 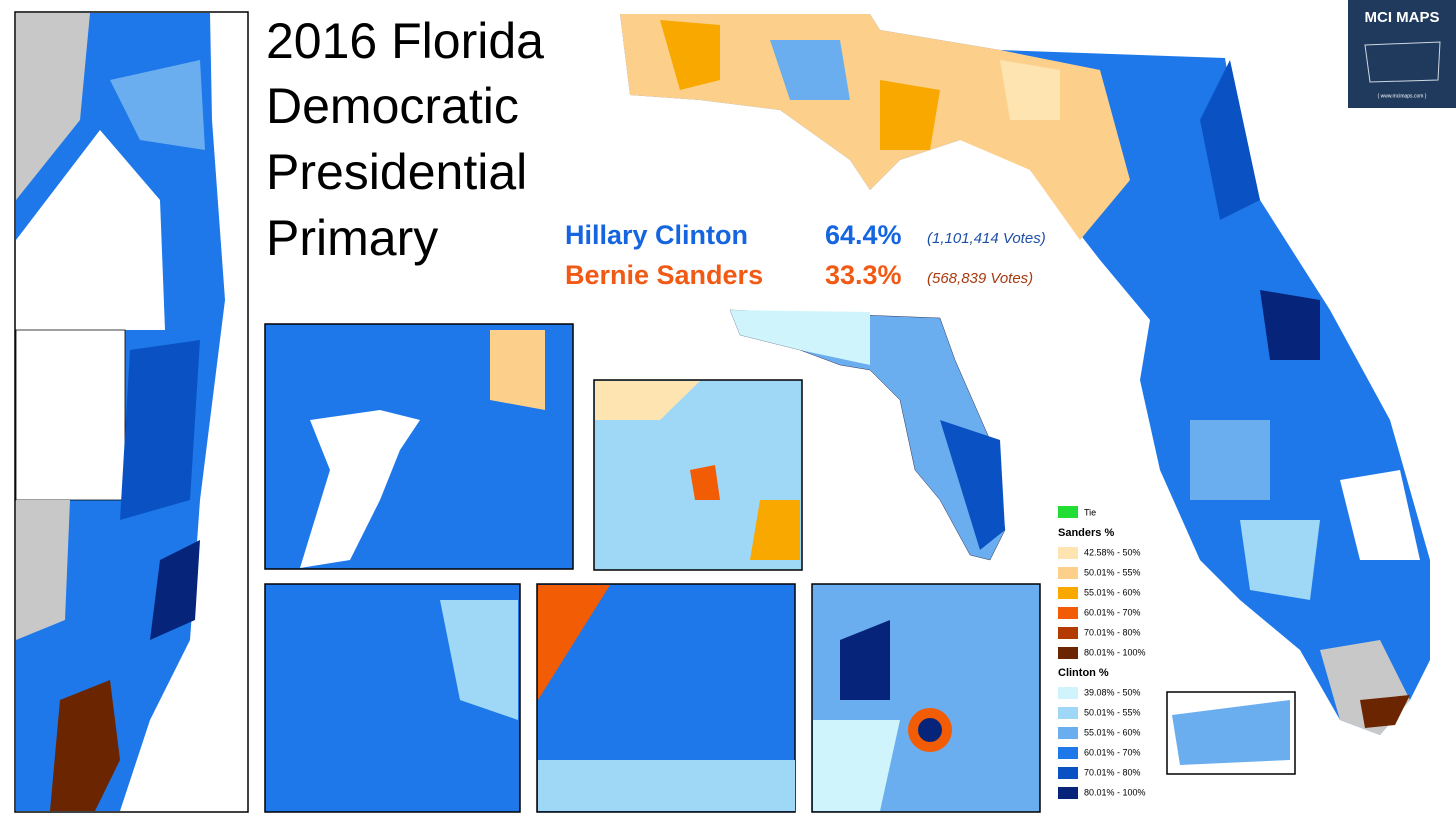 I want to click on title-line: 2016 Florida, so click(x=405, y=41).